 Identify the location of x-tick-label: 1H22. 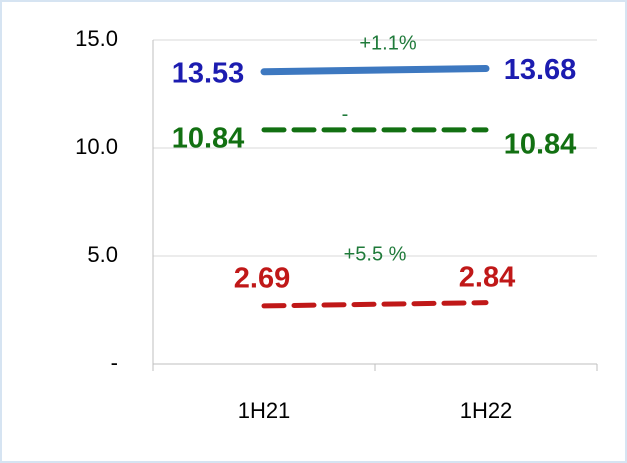
(486, 410).